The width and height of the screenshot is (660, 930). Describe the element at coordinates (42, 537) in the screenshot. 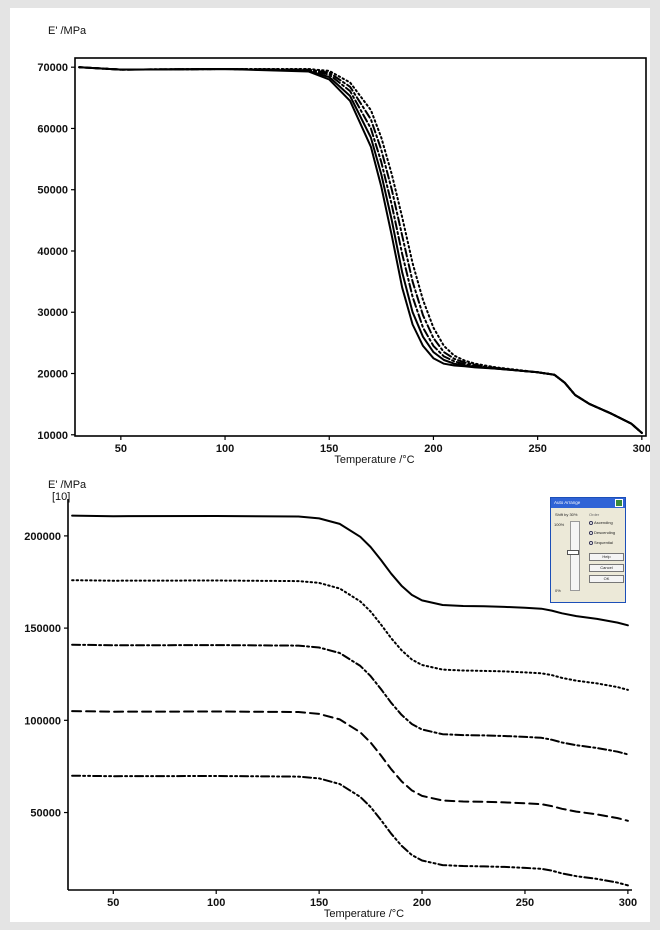

I see `y-tick-label: 200000` at that location.